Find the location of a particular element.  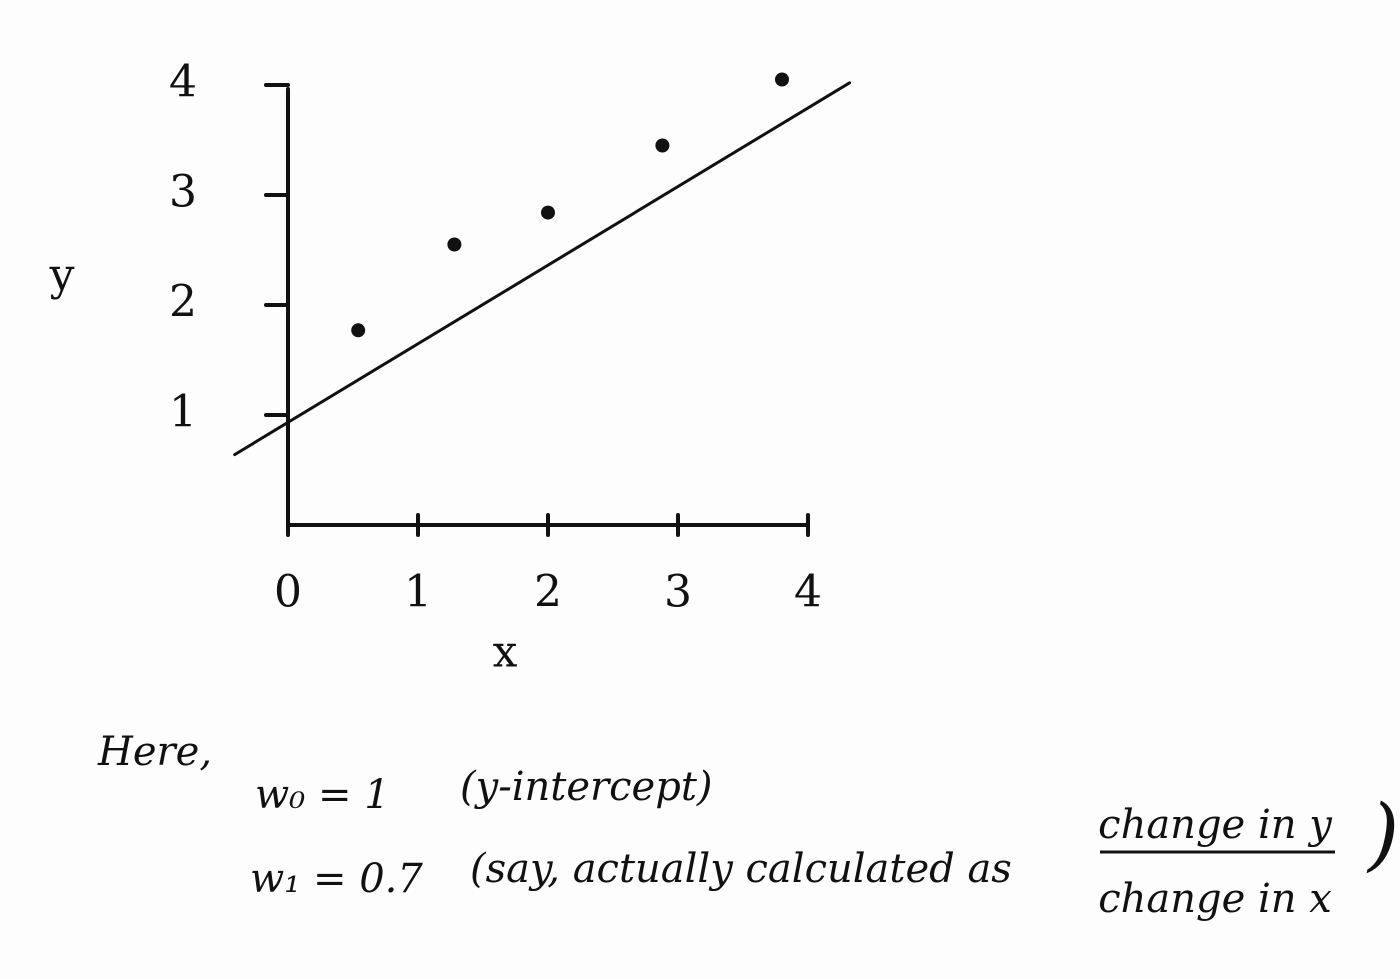

y-tick-label: 4 is located at coordinates (183, 82).